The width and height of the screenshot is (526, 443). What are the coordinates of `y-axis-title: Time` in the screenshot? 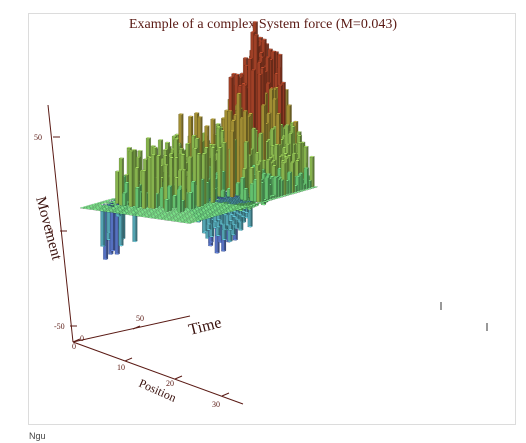 It's located at (205, 326).